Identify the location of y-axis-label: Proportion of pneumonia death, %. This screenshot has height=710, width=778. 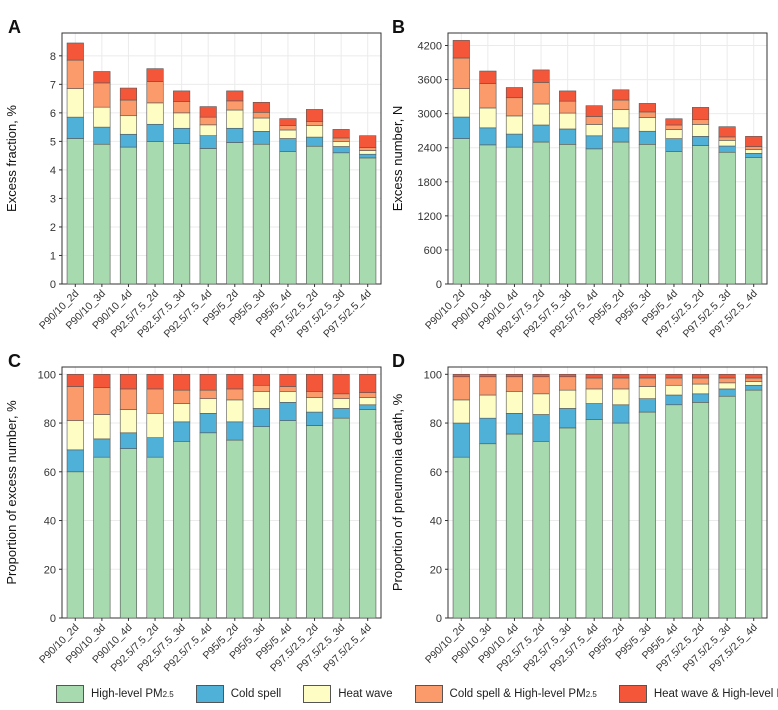
(397, 492).